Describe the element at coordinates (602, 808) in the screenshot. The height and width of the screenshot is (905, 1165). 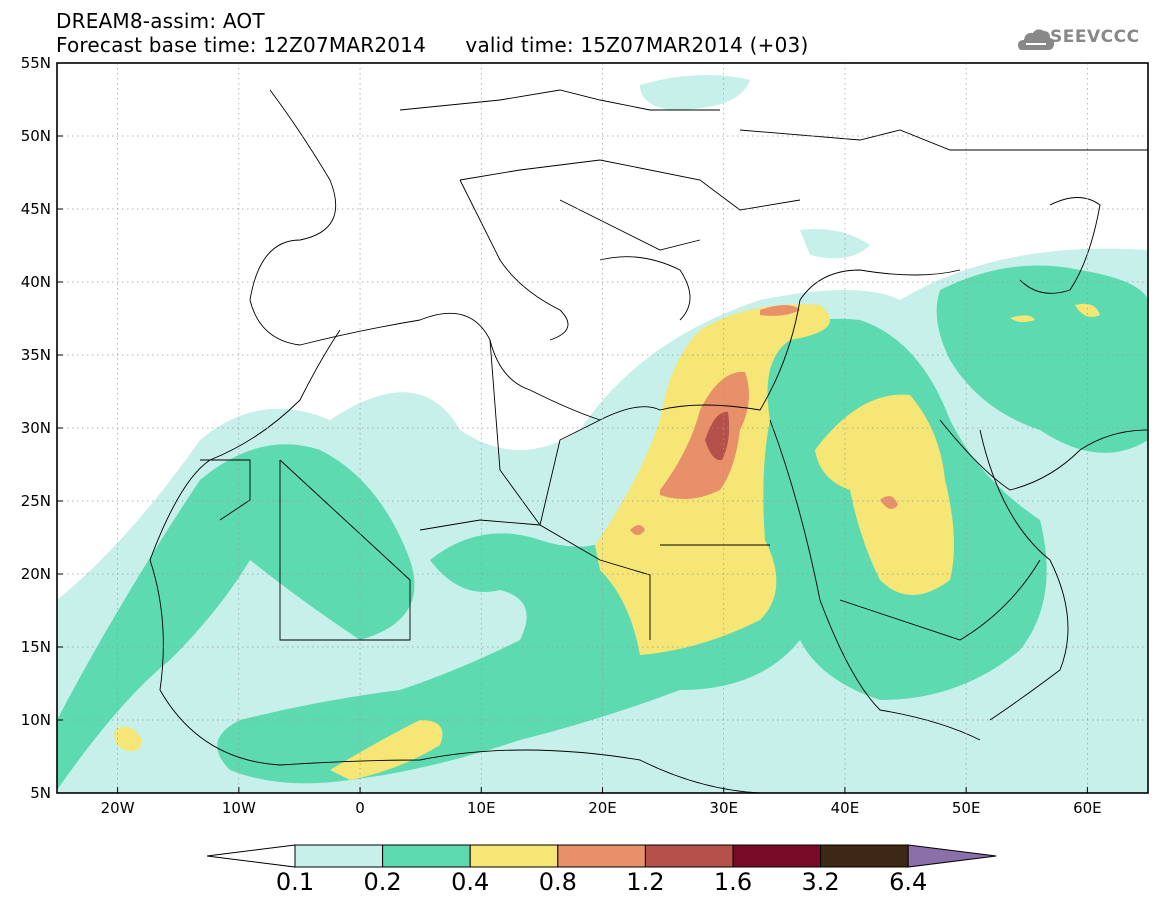
I see `lon-tick-label: 20E` at that location.